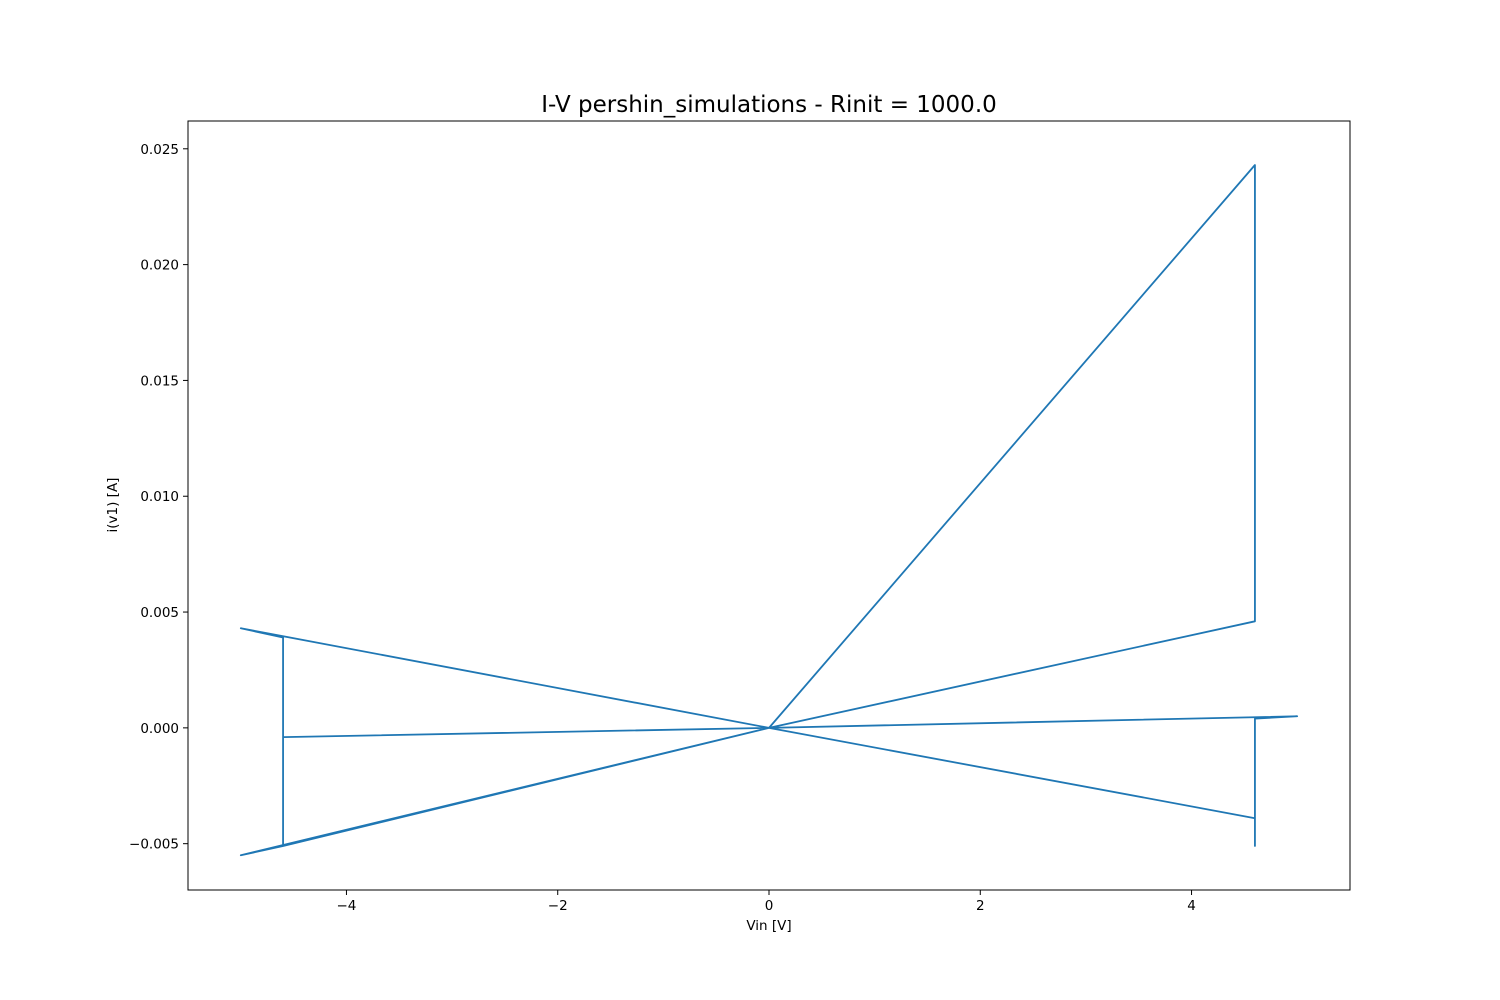  What do you see at coordinates (980, 906) in the screenshot?
I see `x-tick-label: 2` at bounding box center [980, 906].